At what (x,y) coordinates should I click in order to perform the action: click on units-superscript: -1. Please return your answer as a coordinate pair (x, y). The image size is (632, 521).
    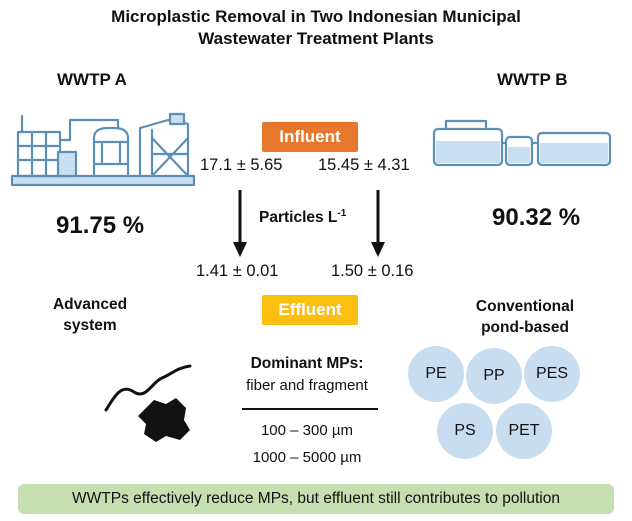
    Looking at the image, I should click on (342, 213).